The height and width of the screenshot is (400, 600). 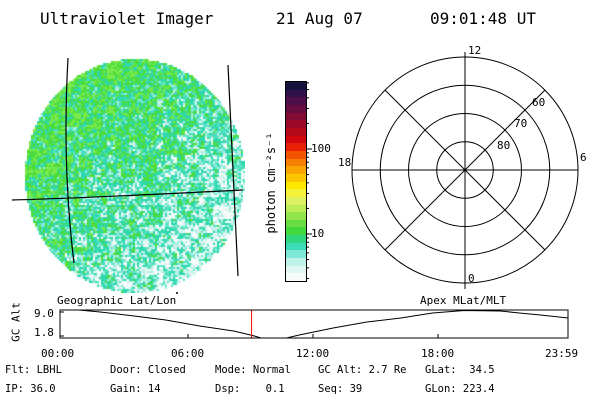 I want to click on polar-mlt-label-12: 12, so click(x=475, y=50).